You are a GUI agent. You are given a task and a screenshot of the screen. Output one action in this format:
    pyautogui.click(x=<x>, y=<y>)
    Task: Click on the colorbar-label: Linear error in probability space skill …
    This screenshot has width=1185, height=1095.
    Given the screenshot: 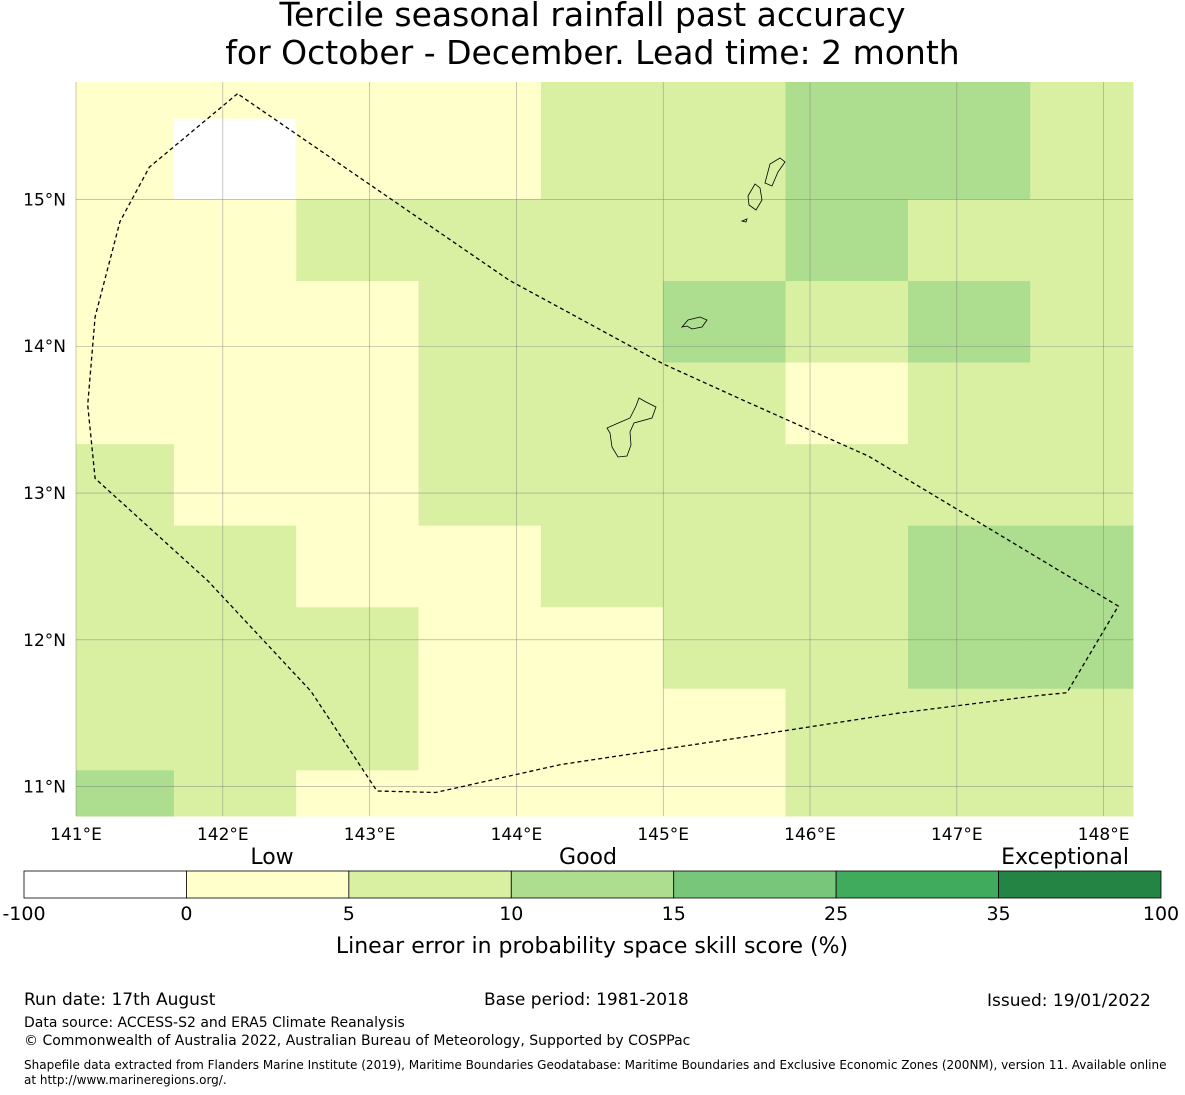 What is the action you would take?
    pyautogui.click(x=592, y=946)
    